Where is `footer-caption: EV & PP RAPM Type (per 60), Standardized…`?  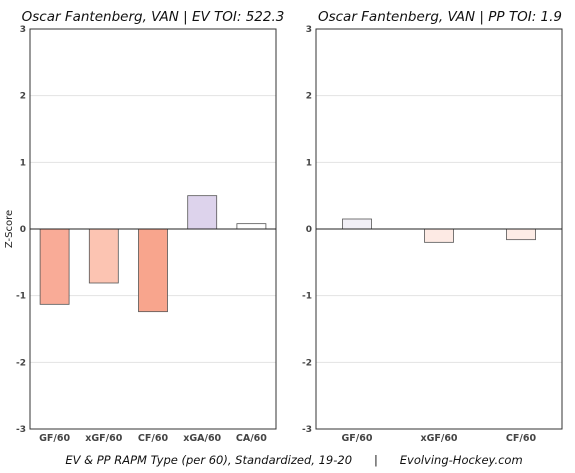
footer-caption: EV & PP RAPM Type (per 60), Standardized… is located at coordinates (293, 460).